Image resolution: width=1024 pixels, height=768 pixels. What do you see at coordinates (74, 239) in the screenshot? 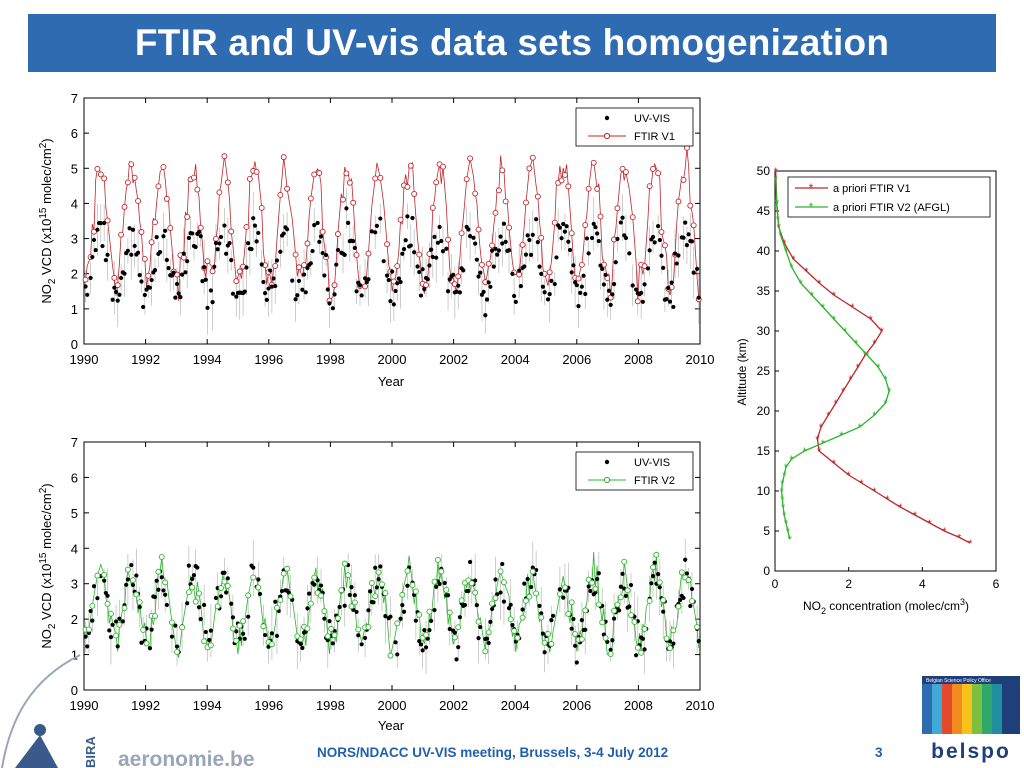
I see `y-tick-label: 3` at bounding box center [74, 239].